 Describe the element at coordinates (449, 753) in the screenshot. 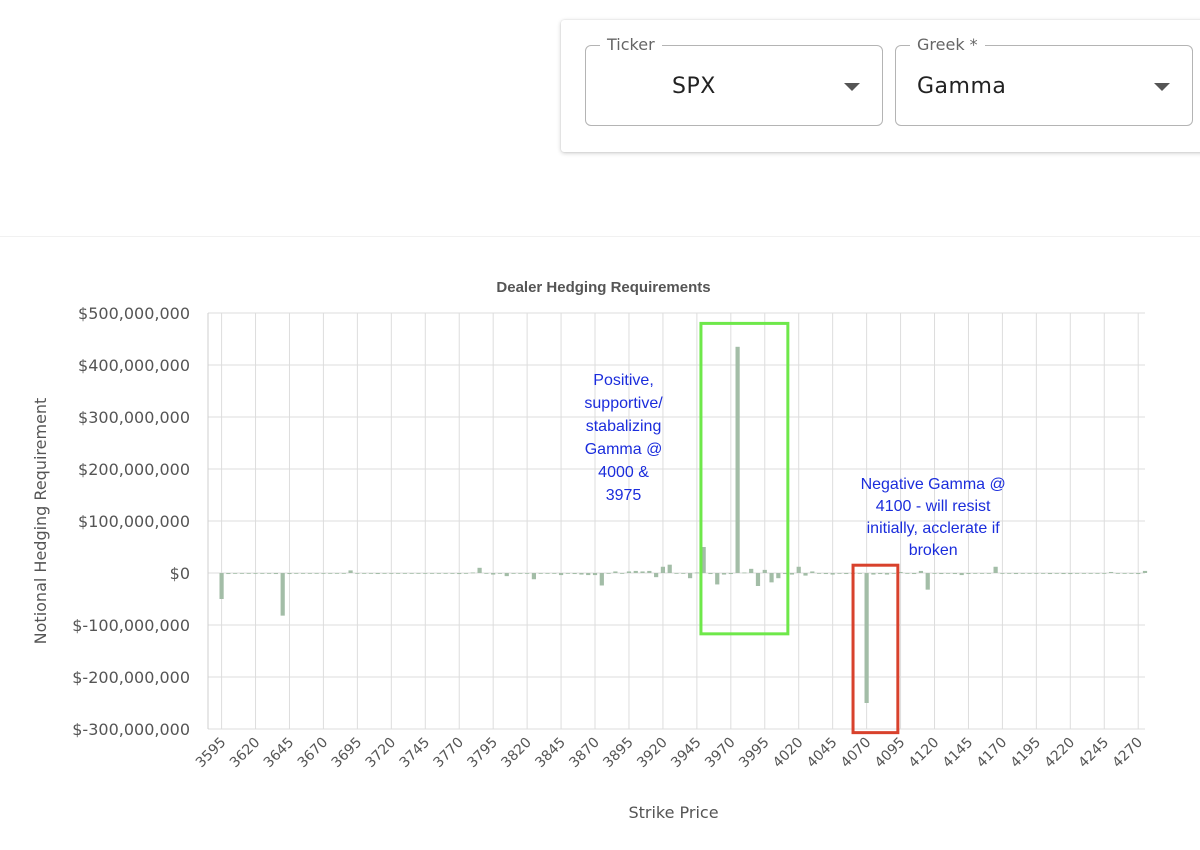

I see `x-tick-label: 3770` at that location.